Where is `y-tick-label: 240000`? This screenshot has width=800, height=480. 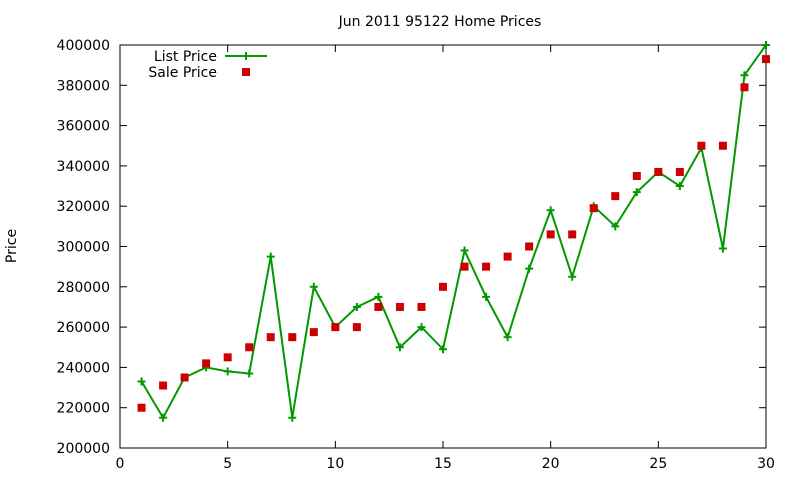
y-tick-label: 240000 is located at coordinates (83, 368).